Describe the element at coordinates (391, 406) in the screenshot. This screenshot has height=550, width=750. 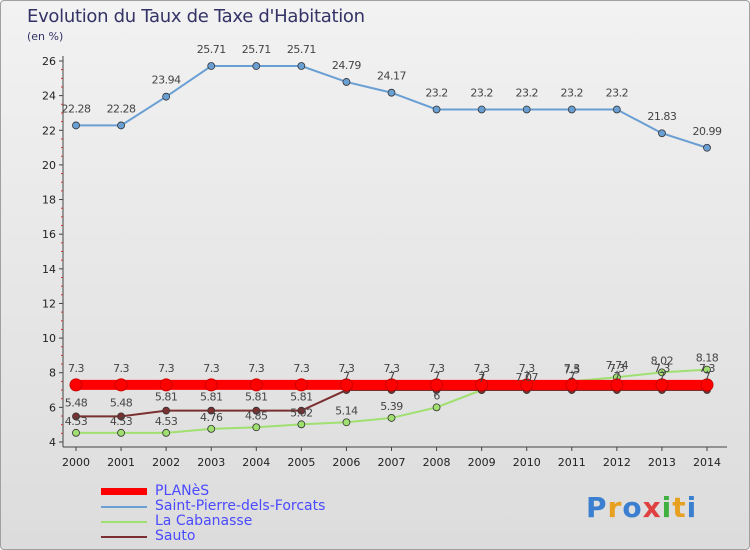
I see `data-label: 5.39` at that location.